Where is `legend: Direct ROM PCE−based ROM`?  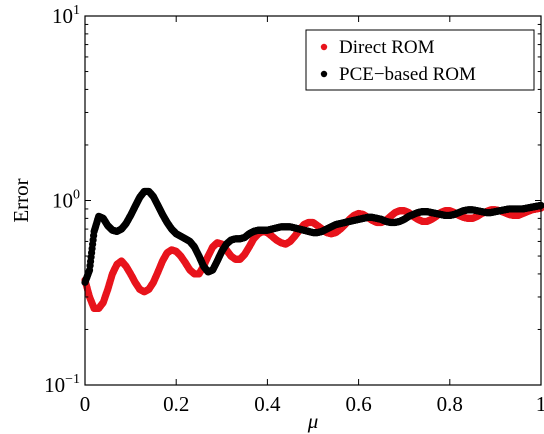
legend: Direct ROM PCE−based ROM is located at coordinates (420, 60).